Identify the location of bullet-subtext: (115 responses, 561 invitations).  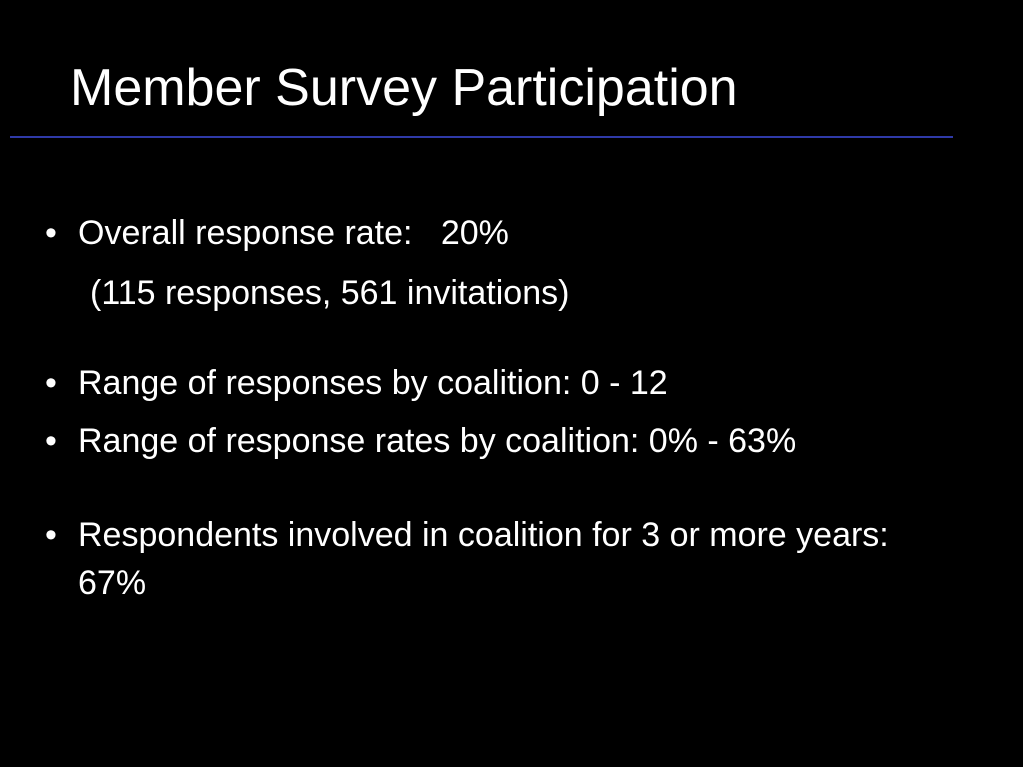
(330, 293).